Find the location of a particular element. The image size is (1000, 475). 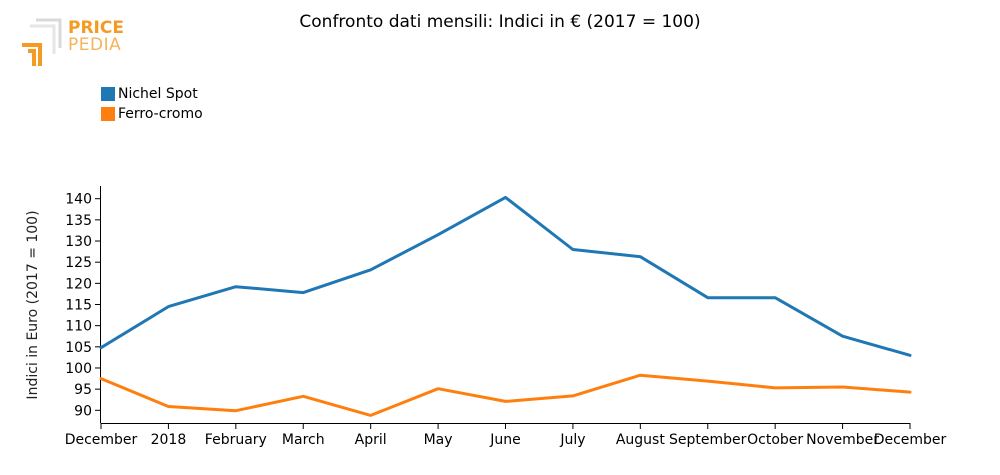

x-tick-label: June is located at coordinates (505, 440).